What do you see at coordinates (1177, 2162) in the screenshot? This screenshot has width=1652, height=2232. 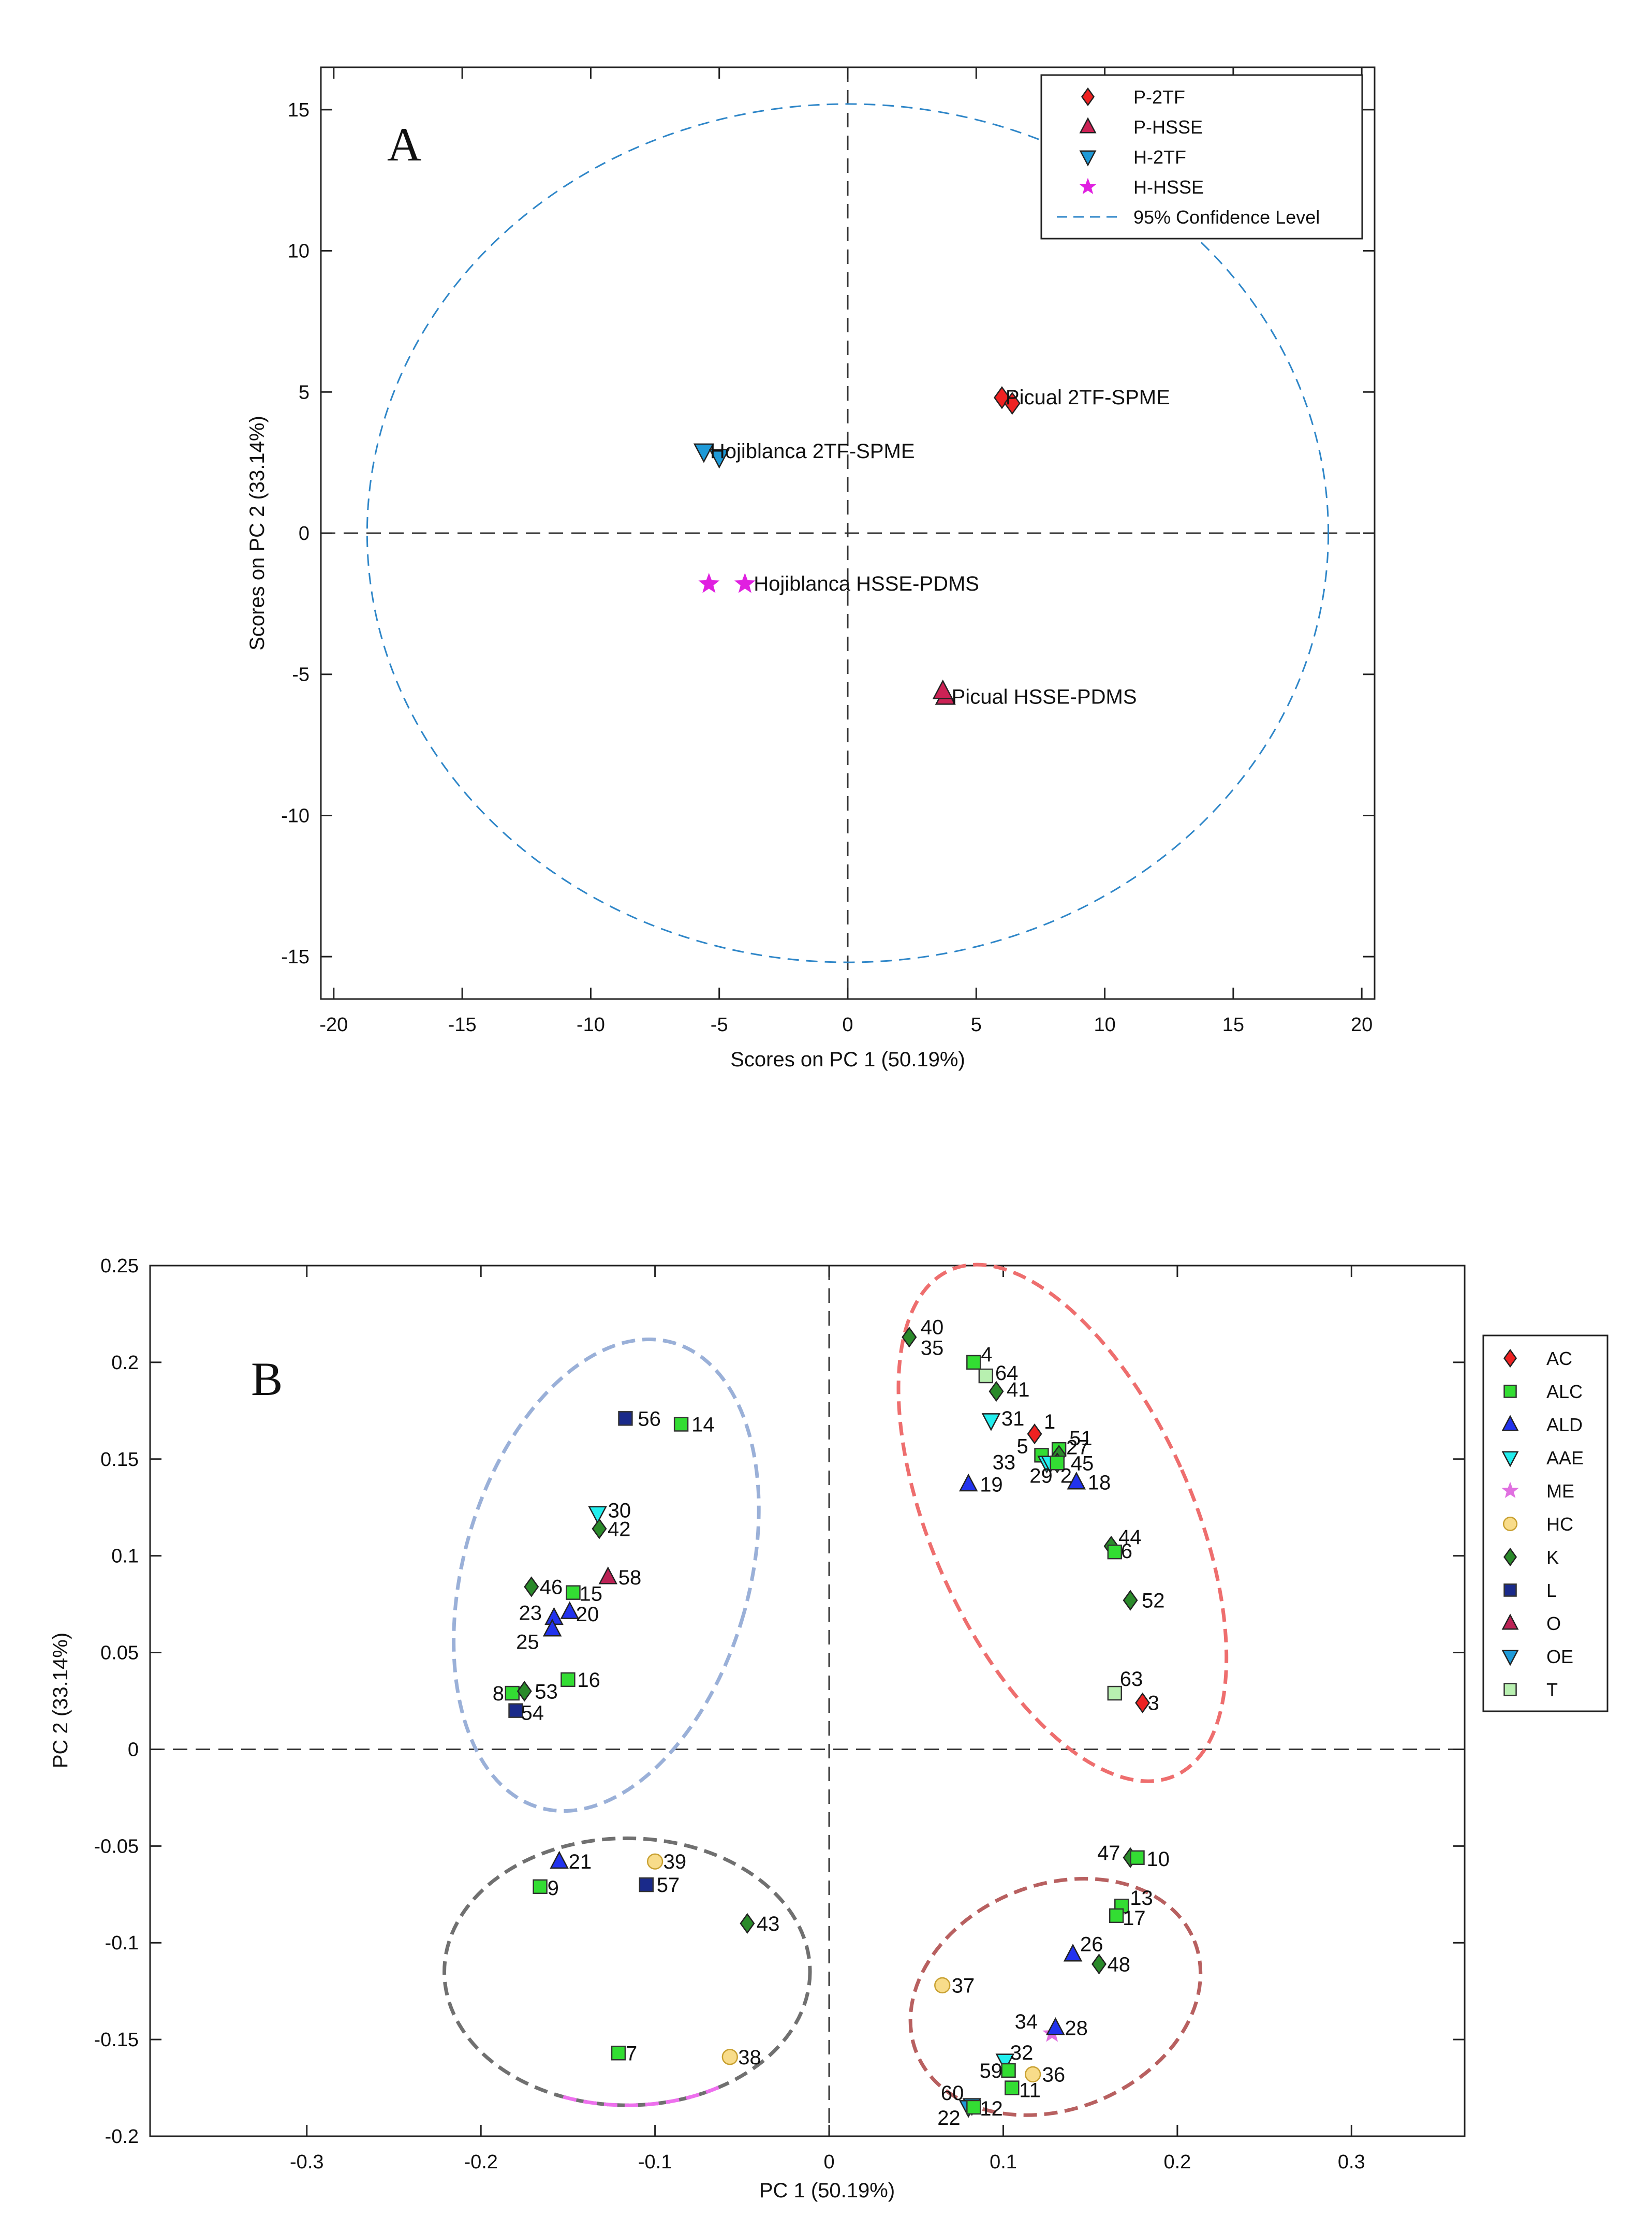 I see `panel-b-x-tick-label: 0.2` at bounding box center [1177, 2162].